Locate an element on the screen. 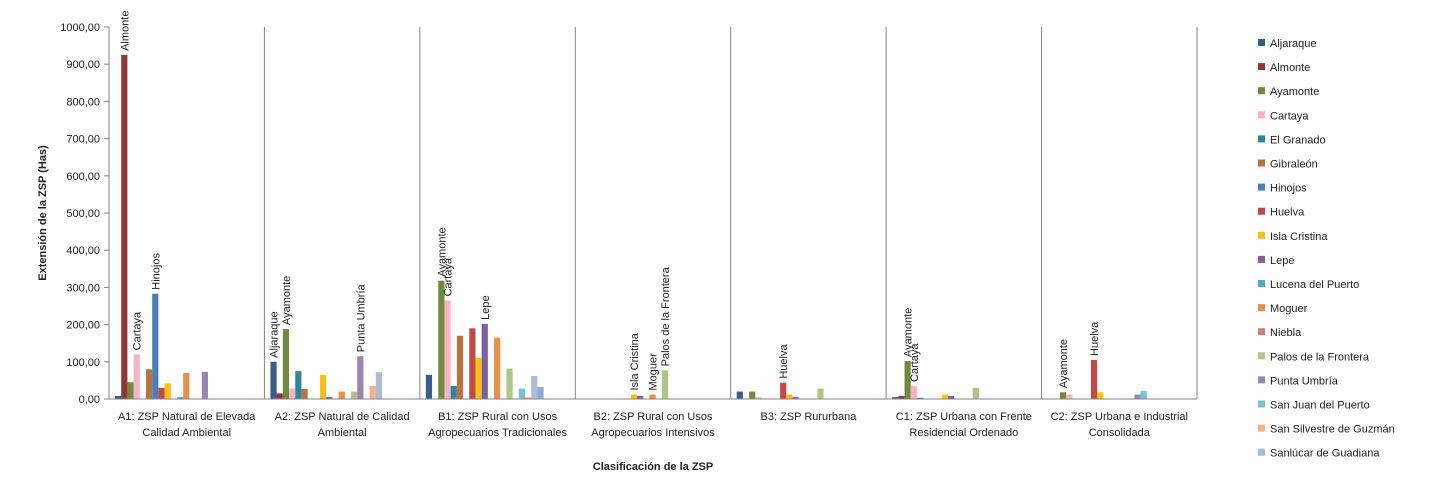 Image resolution: width=1436 pixels, height=497 pixels. x-axis-title: Clasificación de la ZSP is located at coordinates (653, 467).